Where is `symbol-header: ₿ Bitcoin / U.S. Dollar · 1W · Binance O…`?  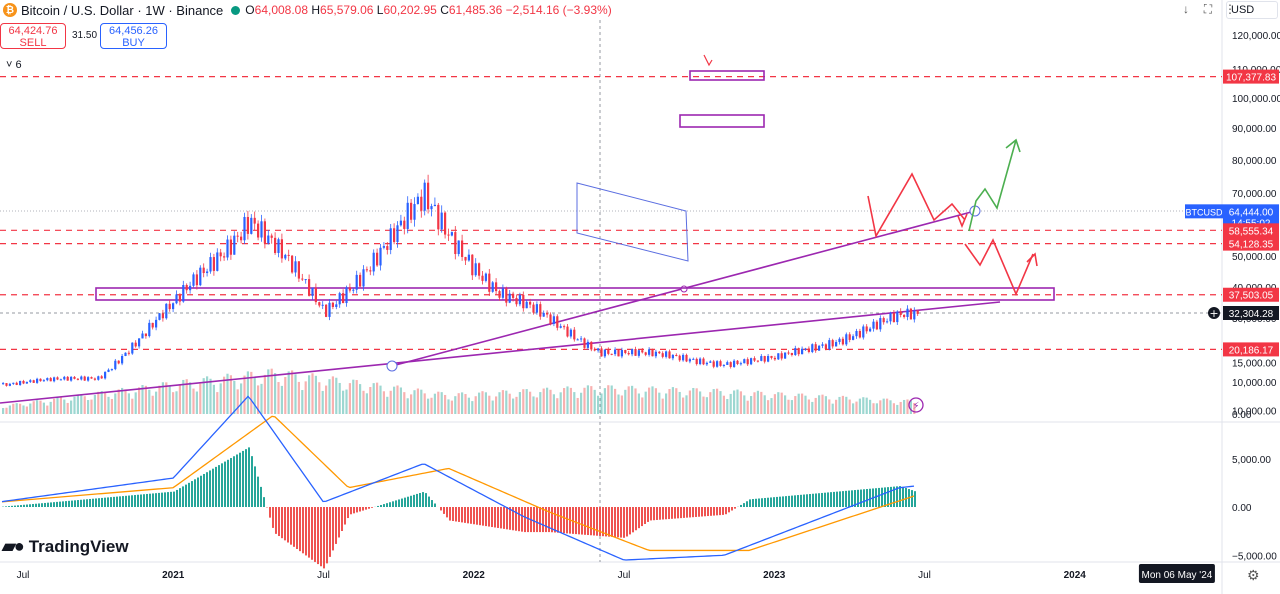
symbol-header: ₿ Bitcoin / U.S. Dollar · 1W · Binance O… is located at coordinates (306, 10).